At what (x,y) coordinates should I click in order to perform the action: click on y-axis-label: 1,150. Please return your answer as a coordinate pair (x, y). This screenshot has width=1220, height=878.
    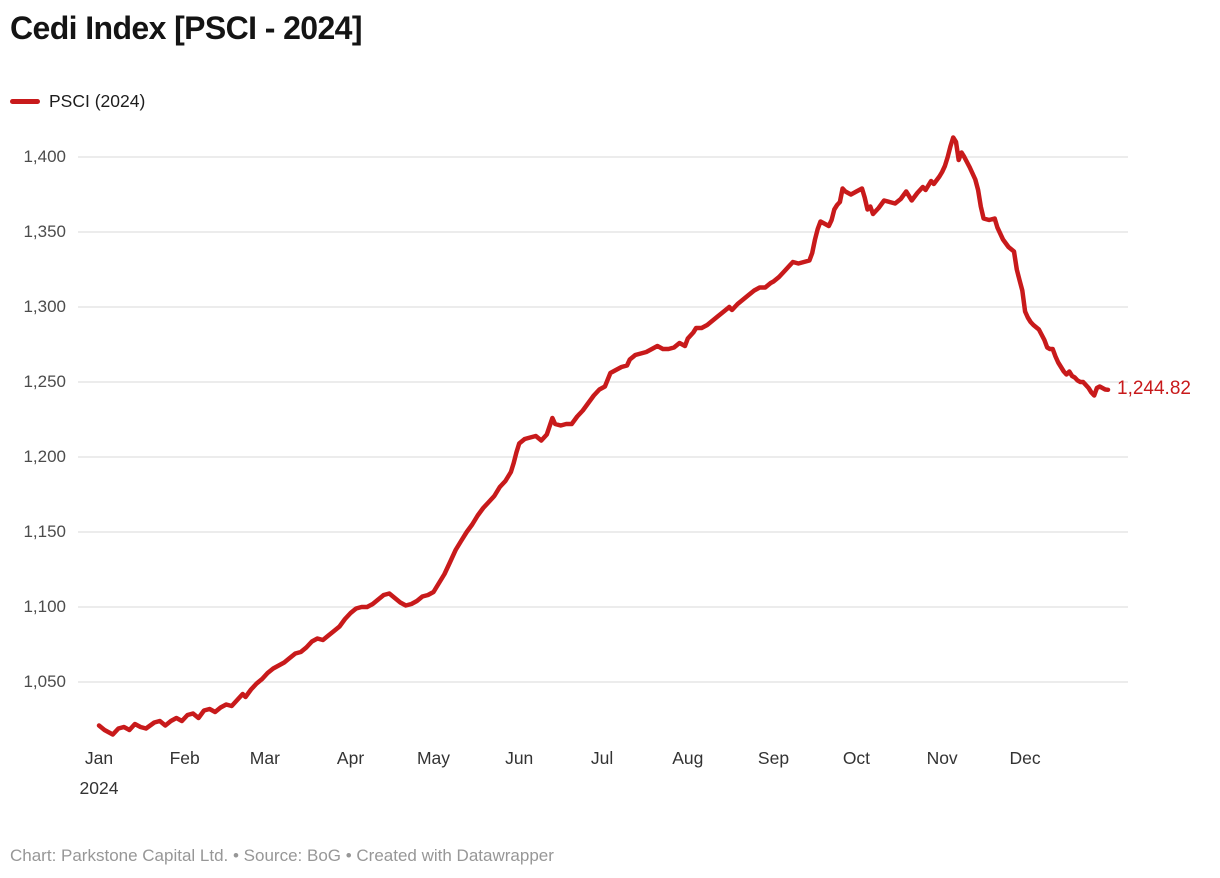
    Looking at the image, I should click on (44, 531).